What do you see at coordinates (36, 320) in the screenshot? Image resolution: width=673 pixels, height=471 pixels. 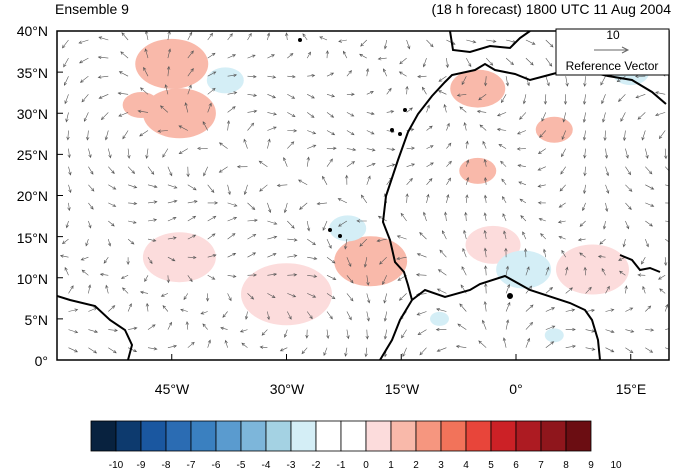 I see `lat-tick-label: 5°N` at bounding box center [36, 320].